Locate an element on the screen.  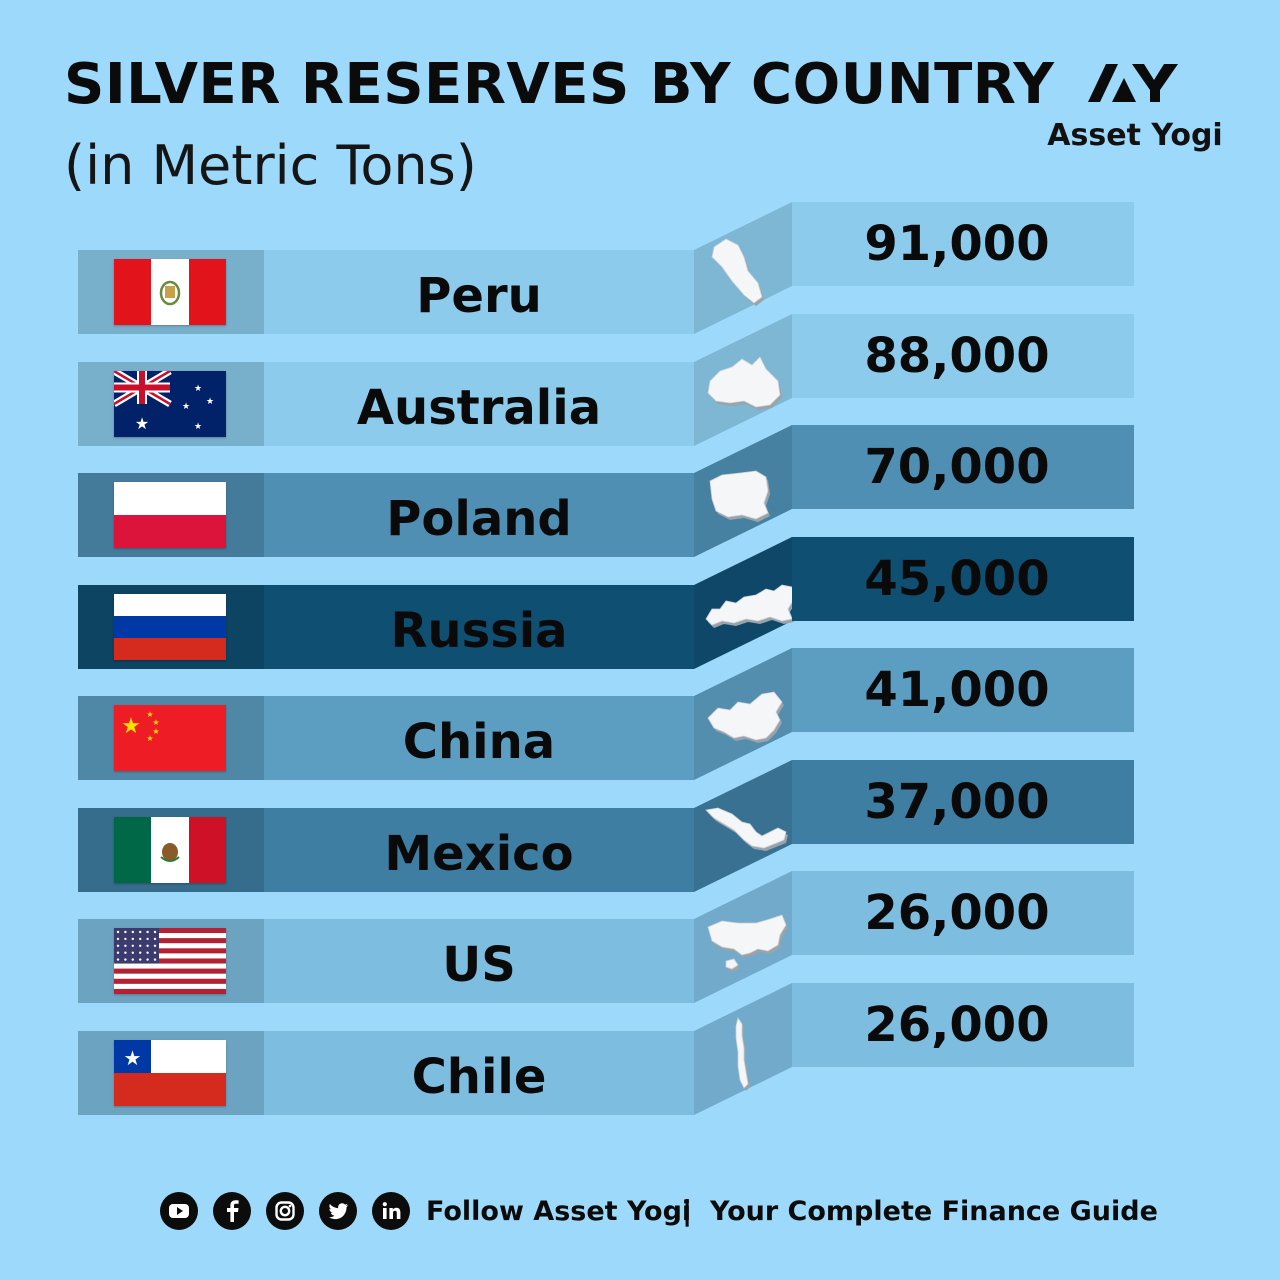
brand-name: Asset Yogi is located at coordinates (1135, 135).